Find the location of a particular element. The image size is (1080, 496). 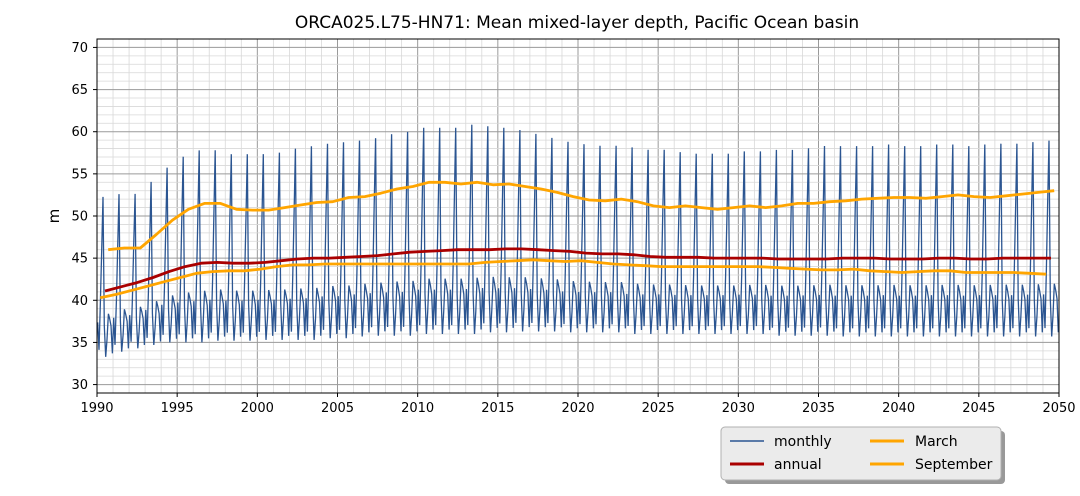

x-tick-label: 1990 is located at coordinates (96, 408).